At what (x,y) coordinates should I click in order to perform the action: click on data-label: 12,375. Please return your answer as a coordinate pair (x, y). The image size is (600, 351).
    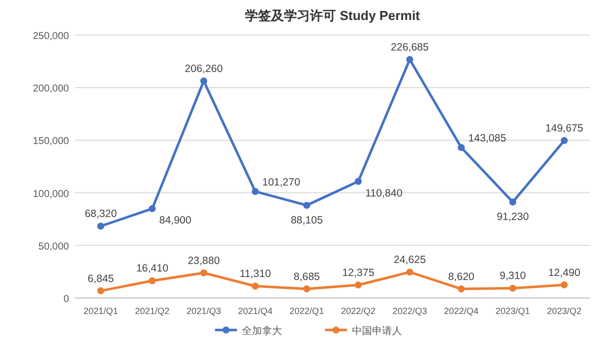
    Looking at the image, I should click on (358, 272).